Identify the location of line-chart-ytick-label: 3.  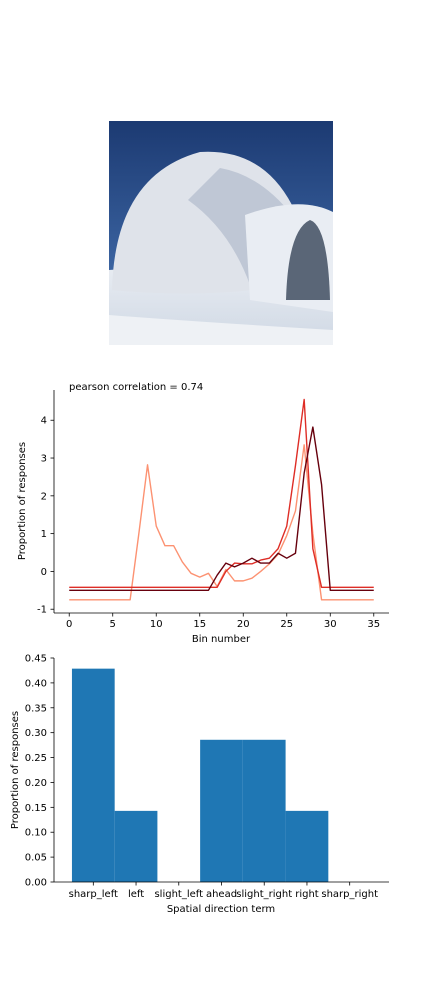
(44, 459).